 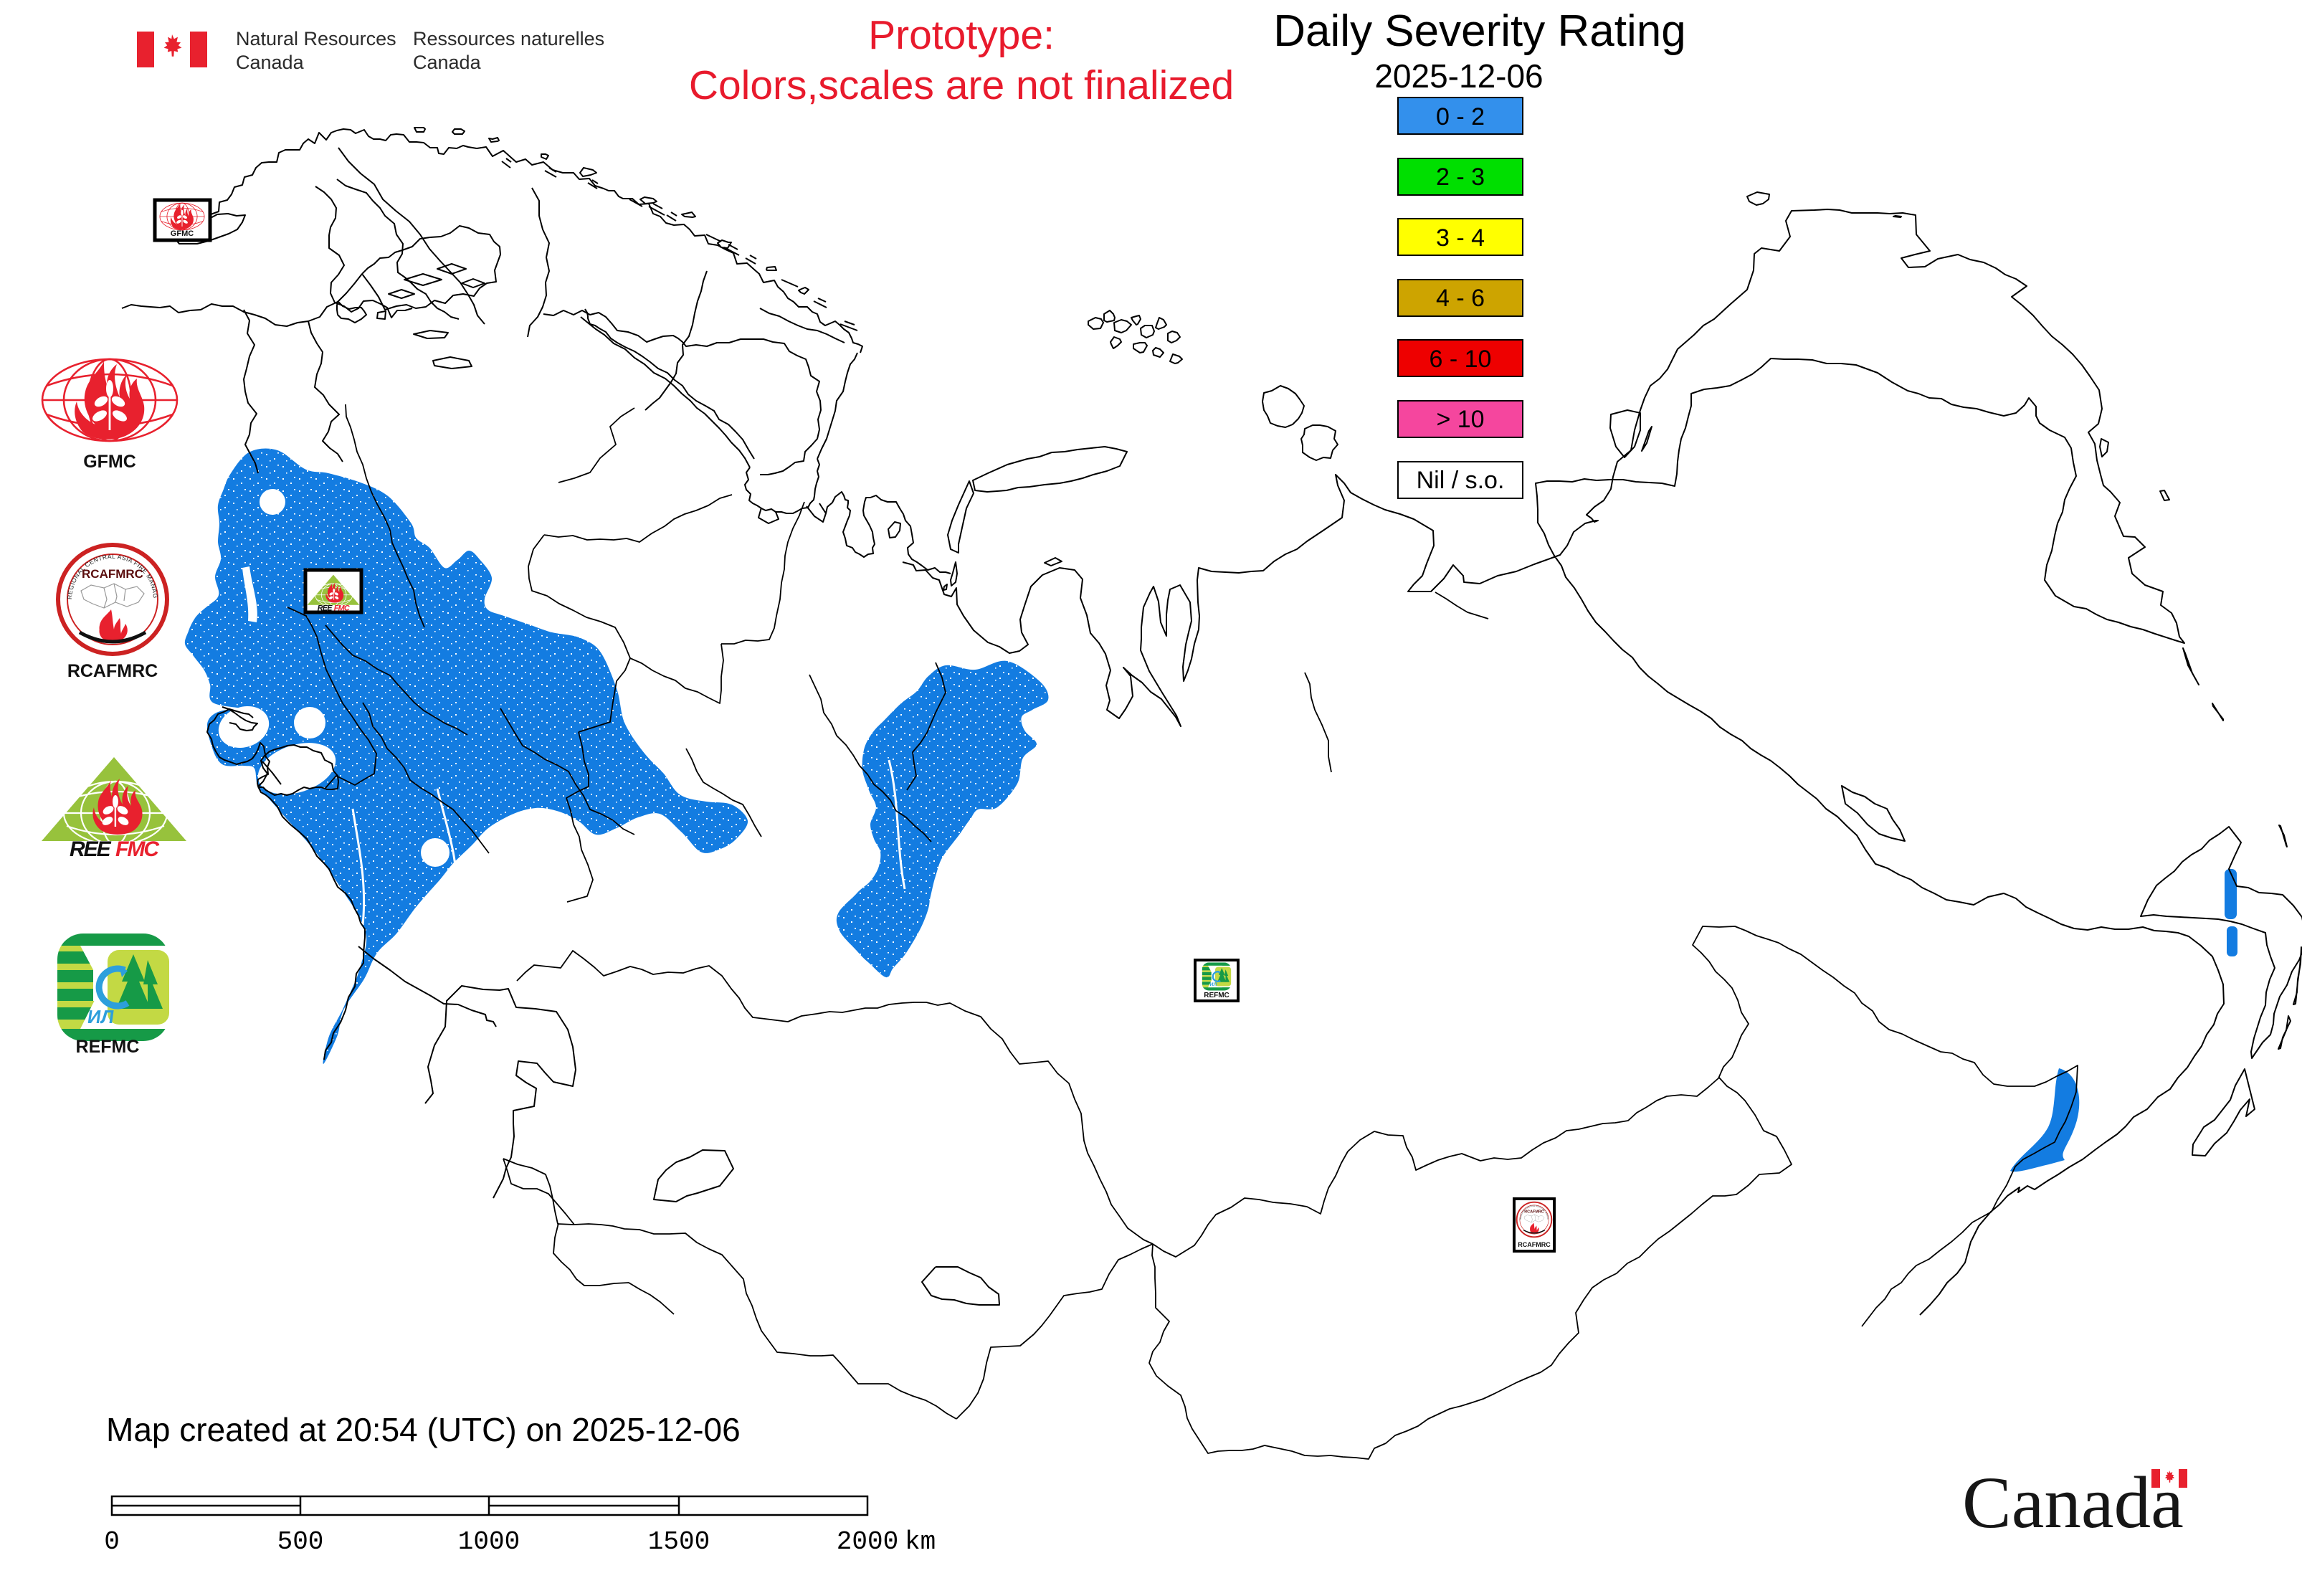 I want to click on svg-text: 1000, so click(x=489, y=1542).